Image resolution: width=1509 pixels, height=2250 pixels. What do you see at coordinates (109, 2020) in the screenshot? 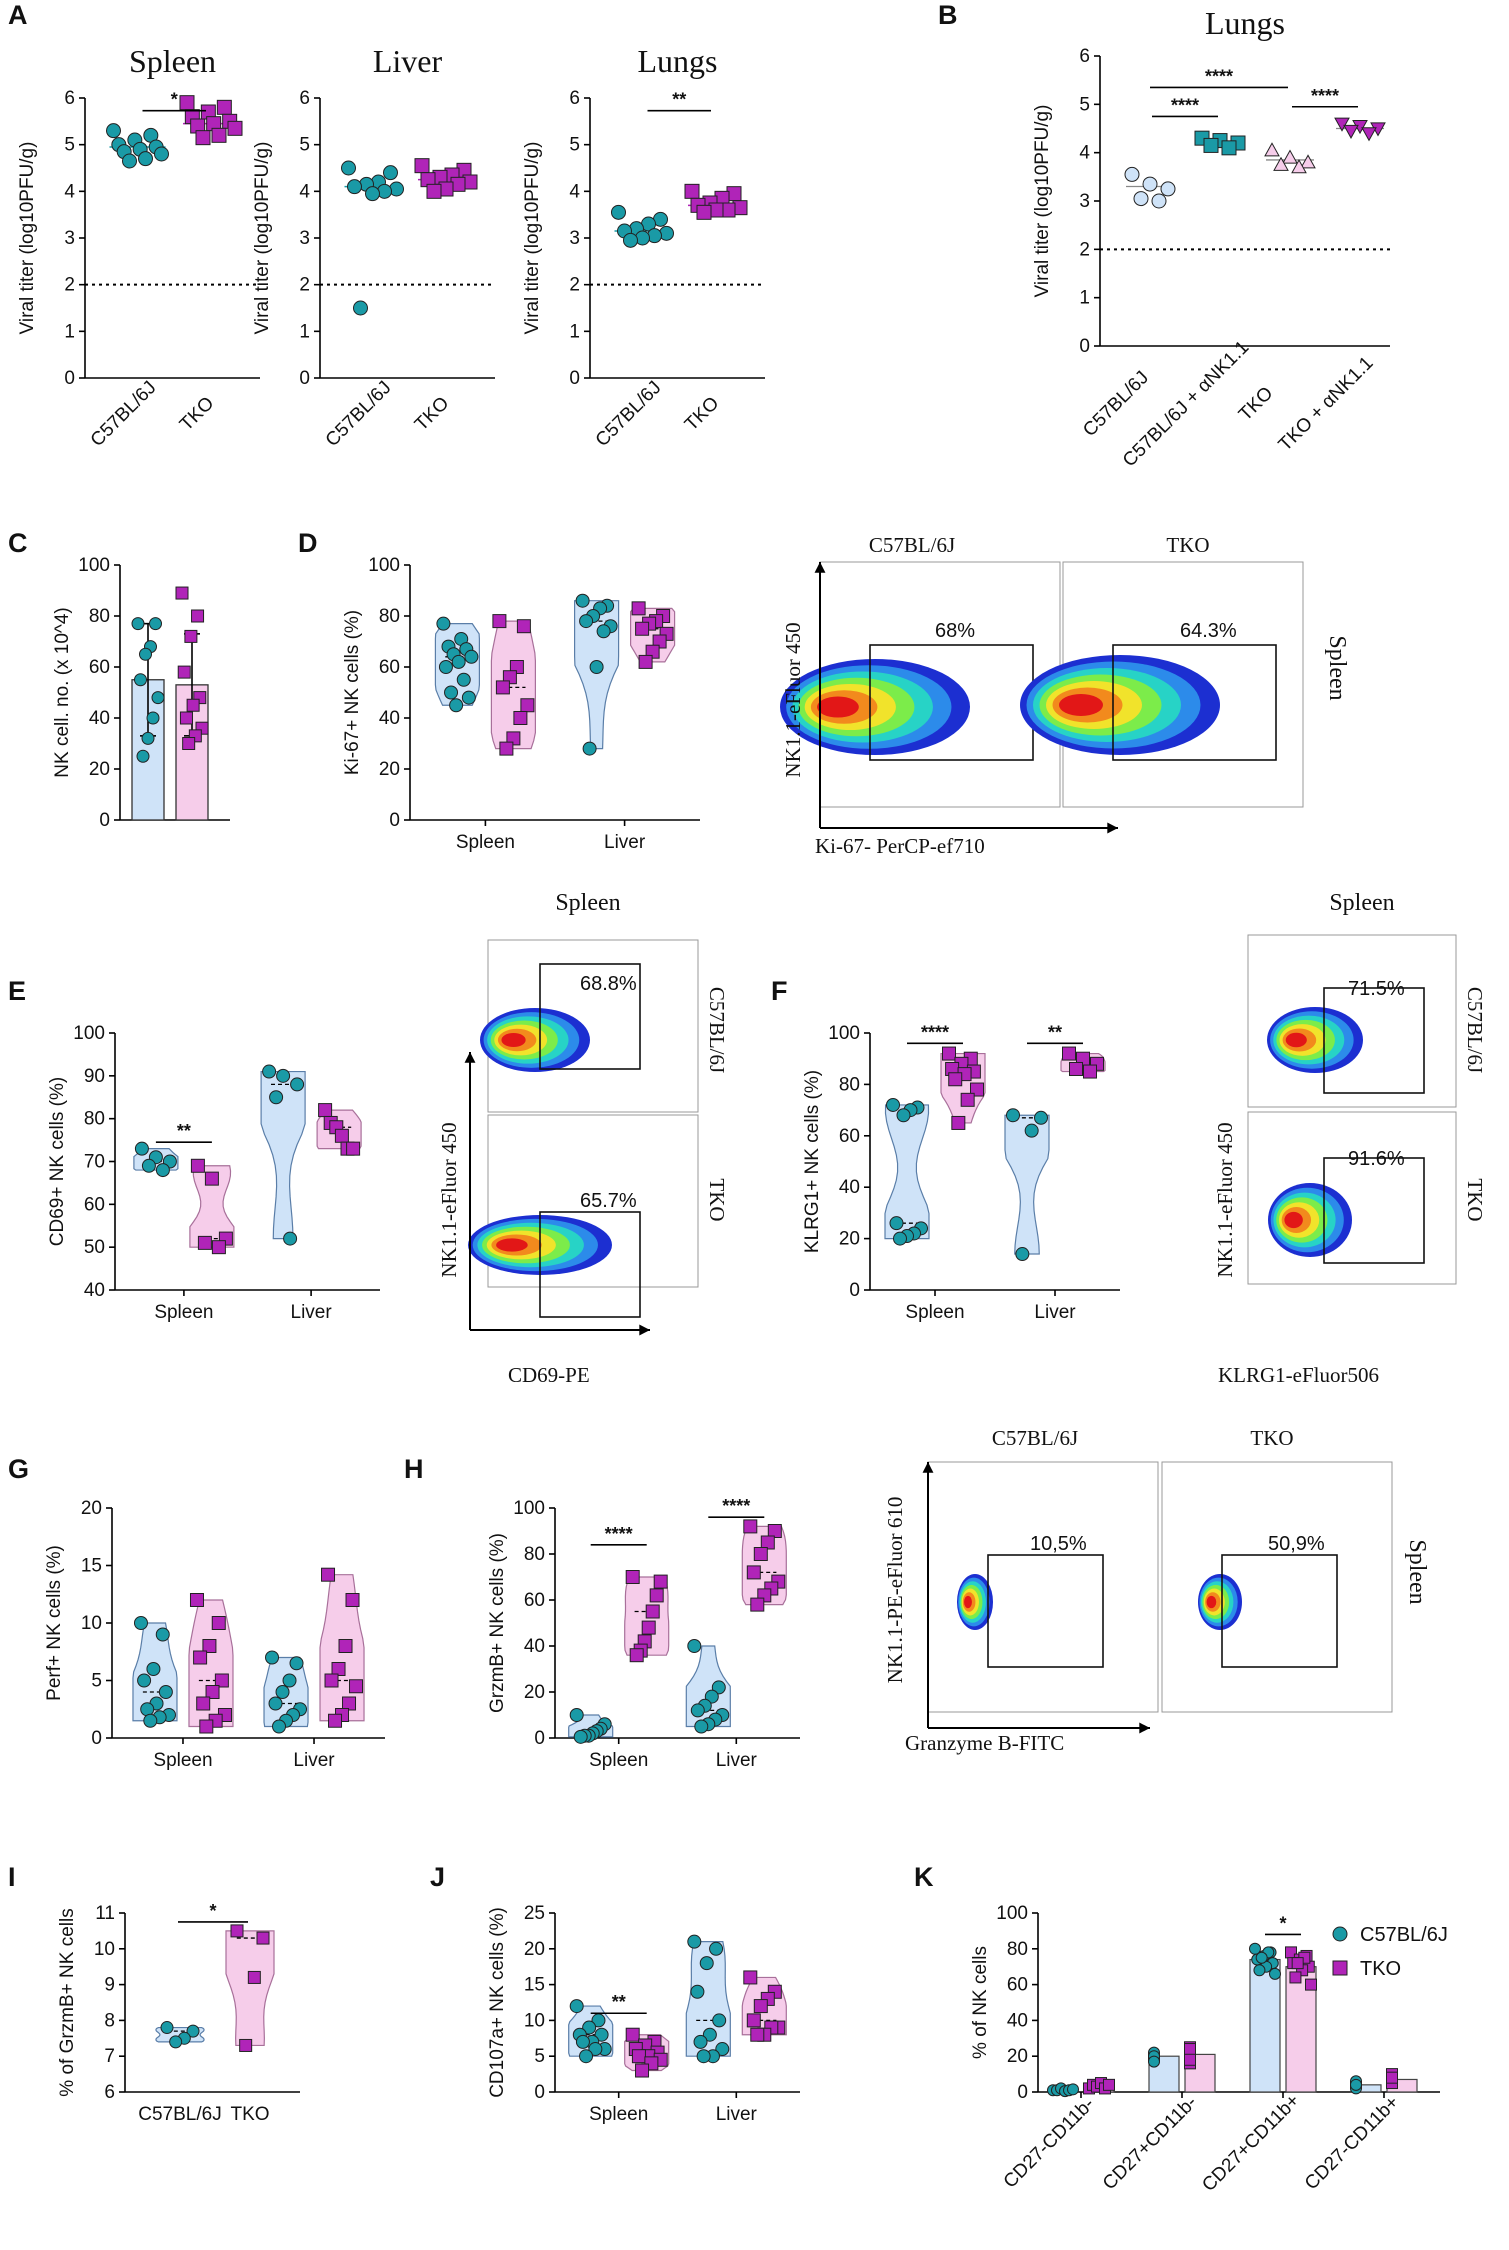
I see `y-tick-label: 8` at bounding box center [109, 2020].